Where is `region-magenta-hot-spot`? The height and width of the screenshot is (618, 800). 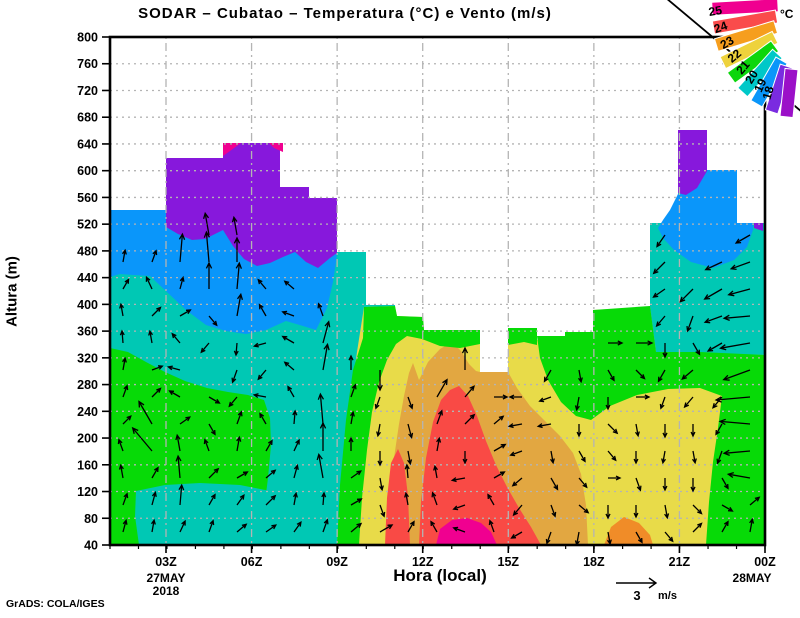
region-magenta-hot-spot is located at coordinates (466, 531).